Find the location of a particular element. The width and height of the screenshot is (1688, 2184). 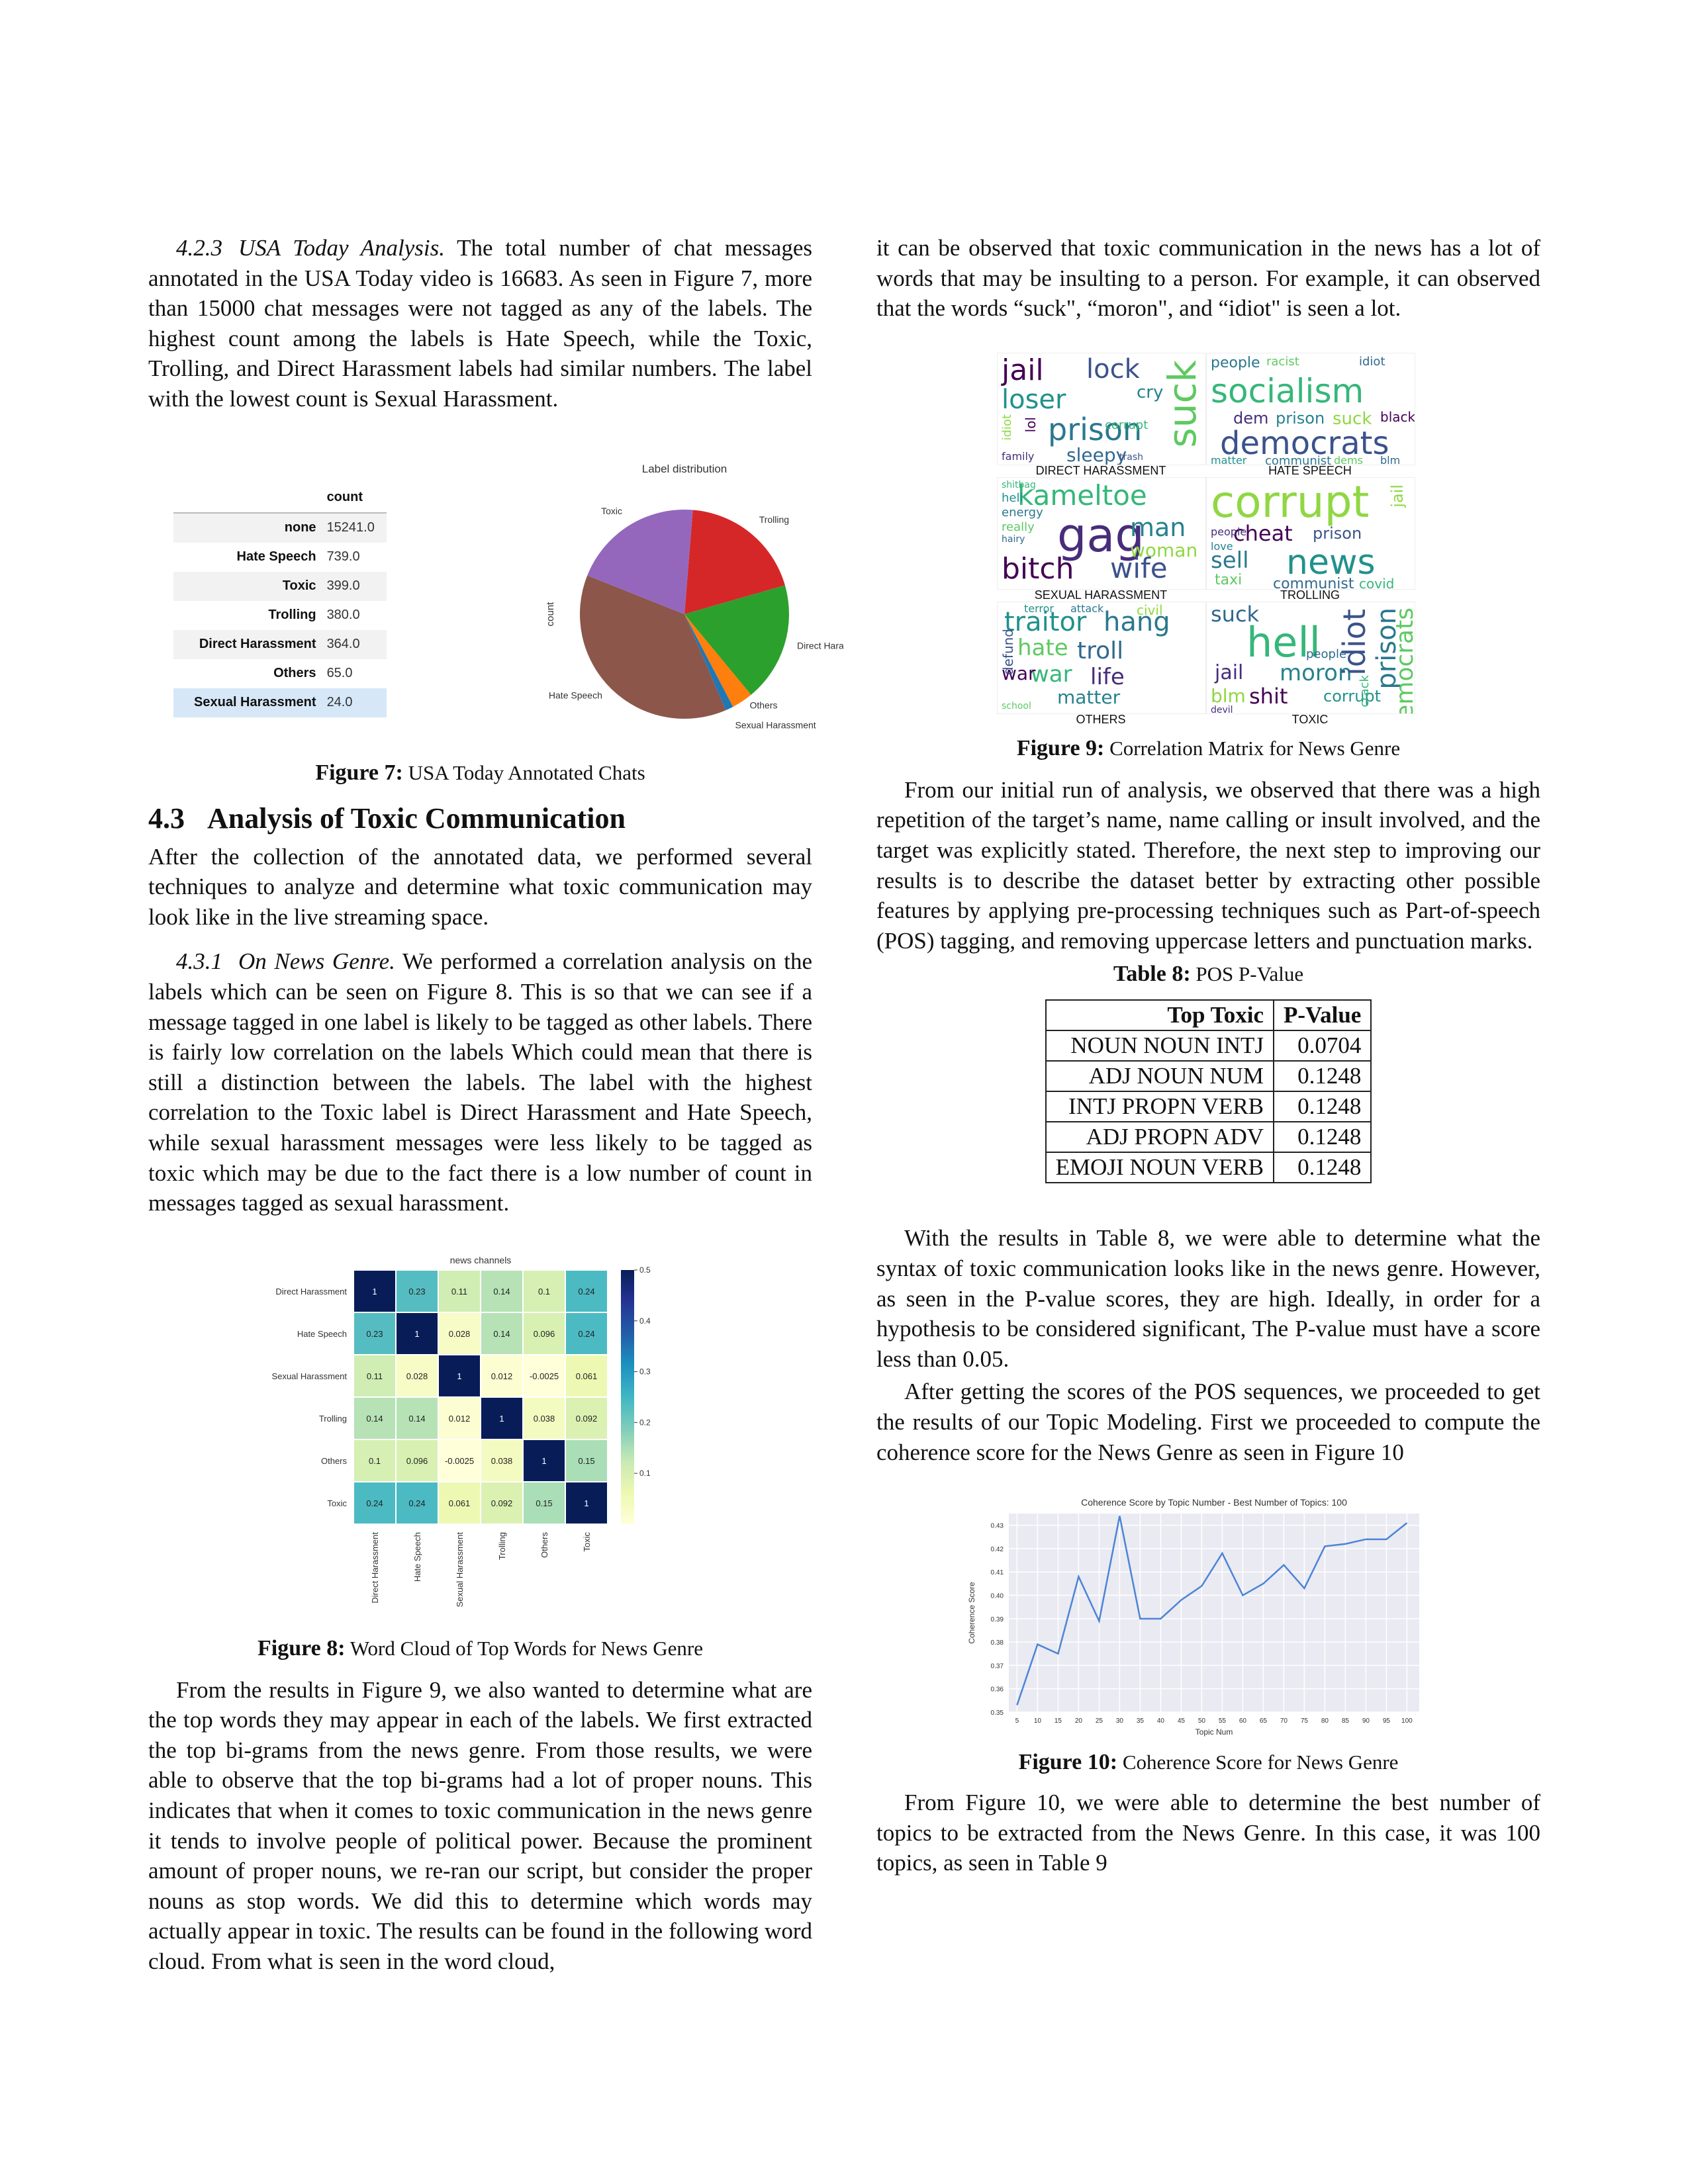

heatmap-cell-label: 0.23 is located at coordinates (416, 1292).